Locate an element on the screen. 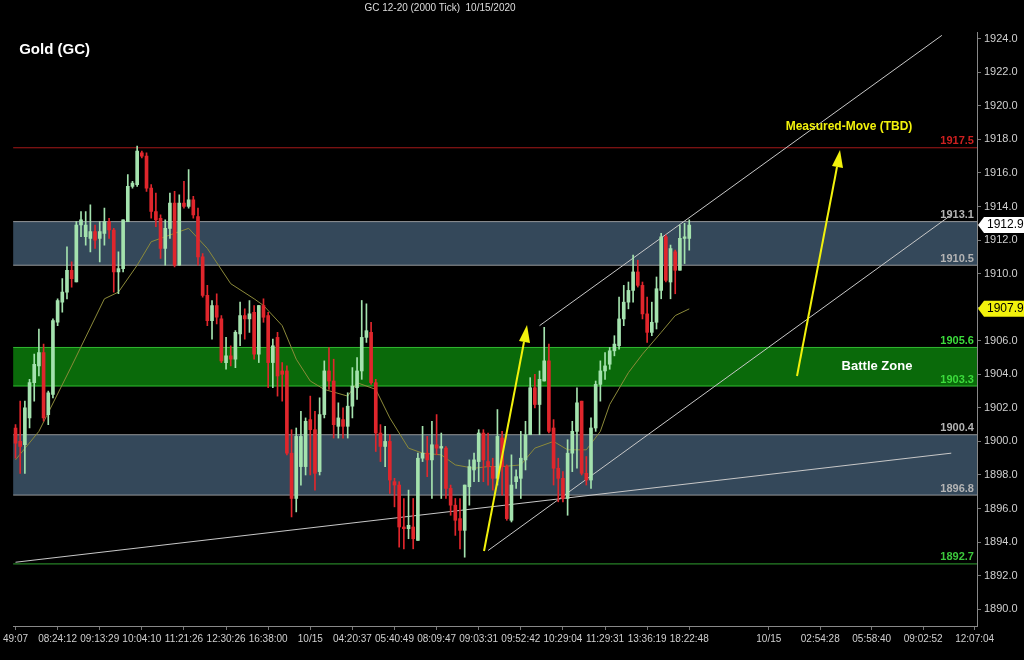 This screenshot has height=660, width=1024. y-tick-label: 1890.0 is located at coordinates (1001, 608).